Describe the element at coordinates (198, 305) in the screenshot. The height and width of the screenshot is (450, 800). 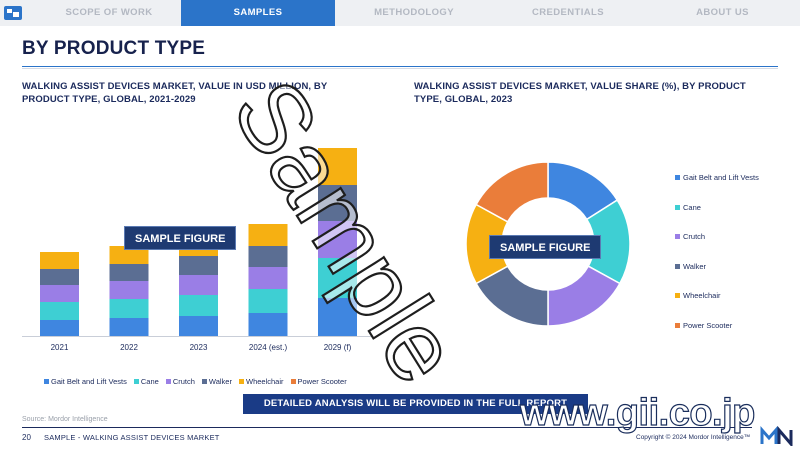
I see `bar-segment-cane-2023` at that location.